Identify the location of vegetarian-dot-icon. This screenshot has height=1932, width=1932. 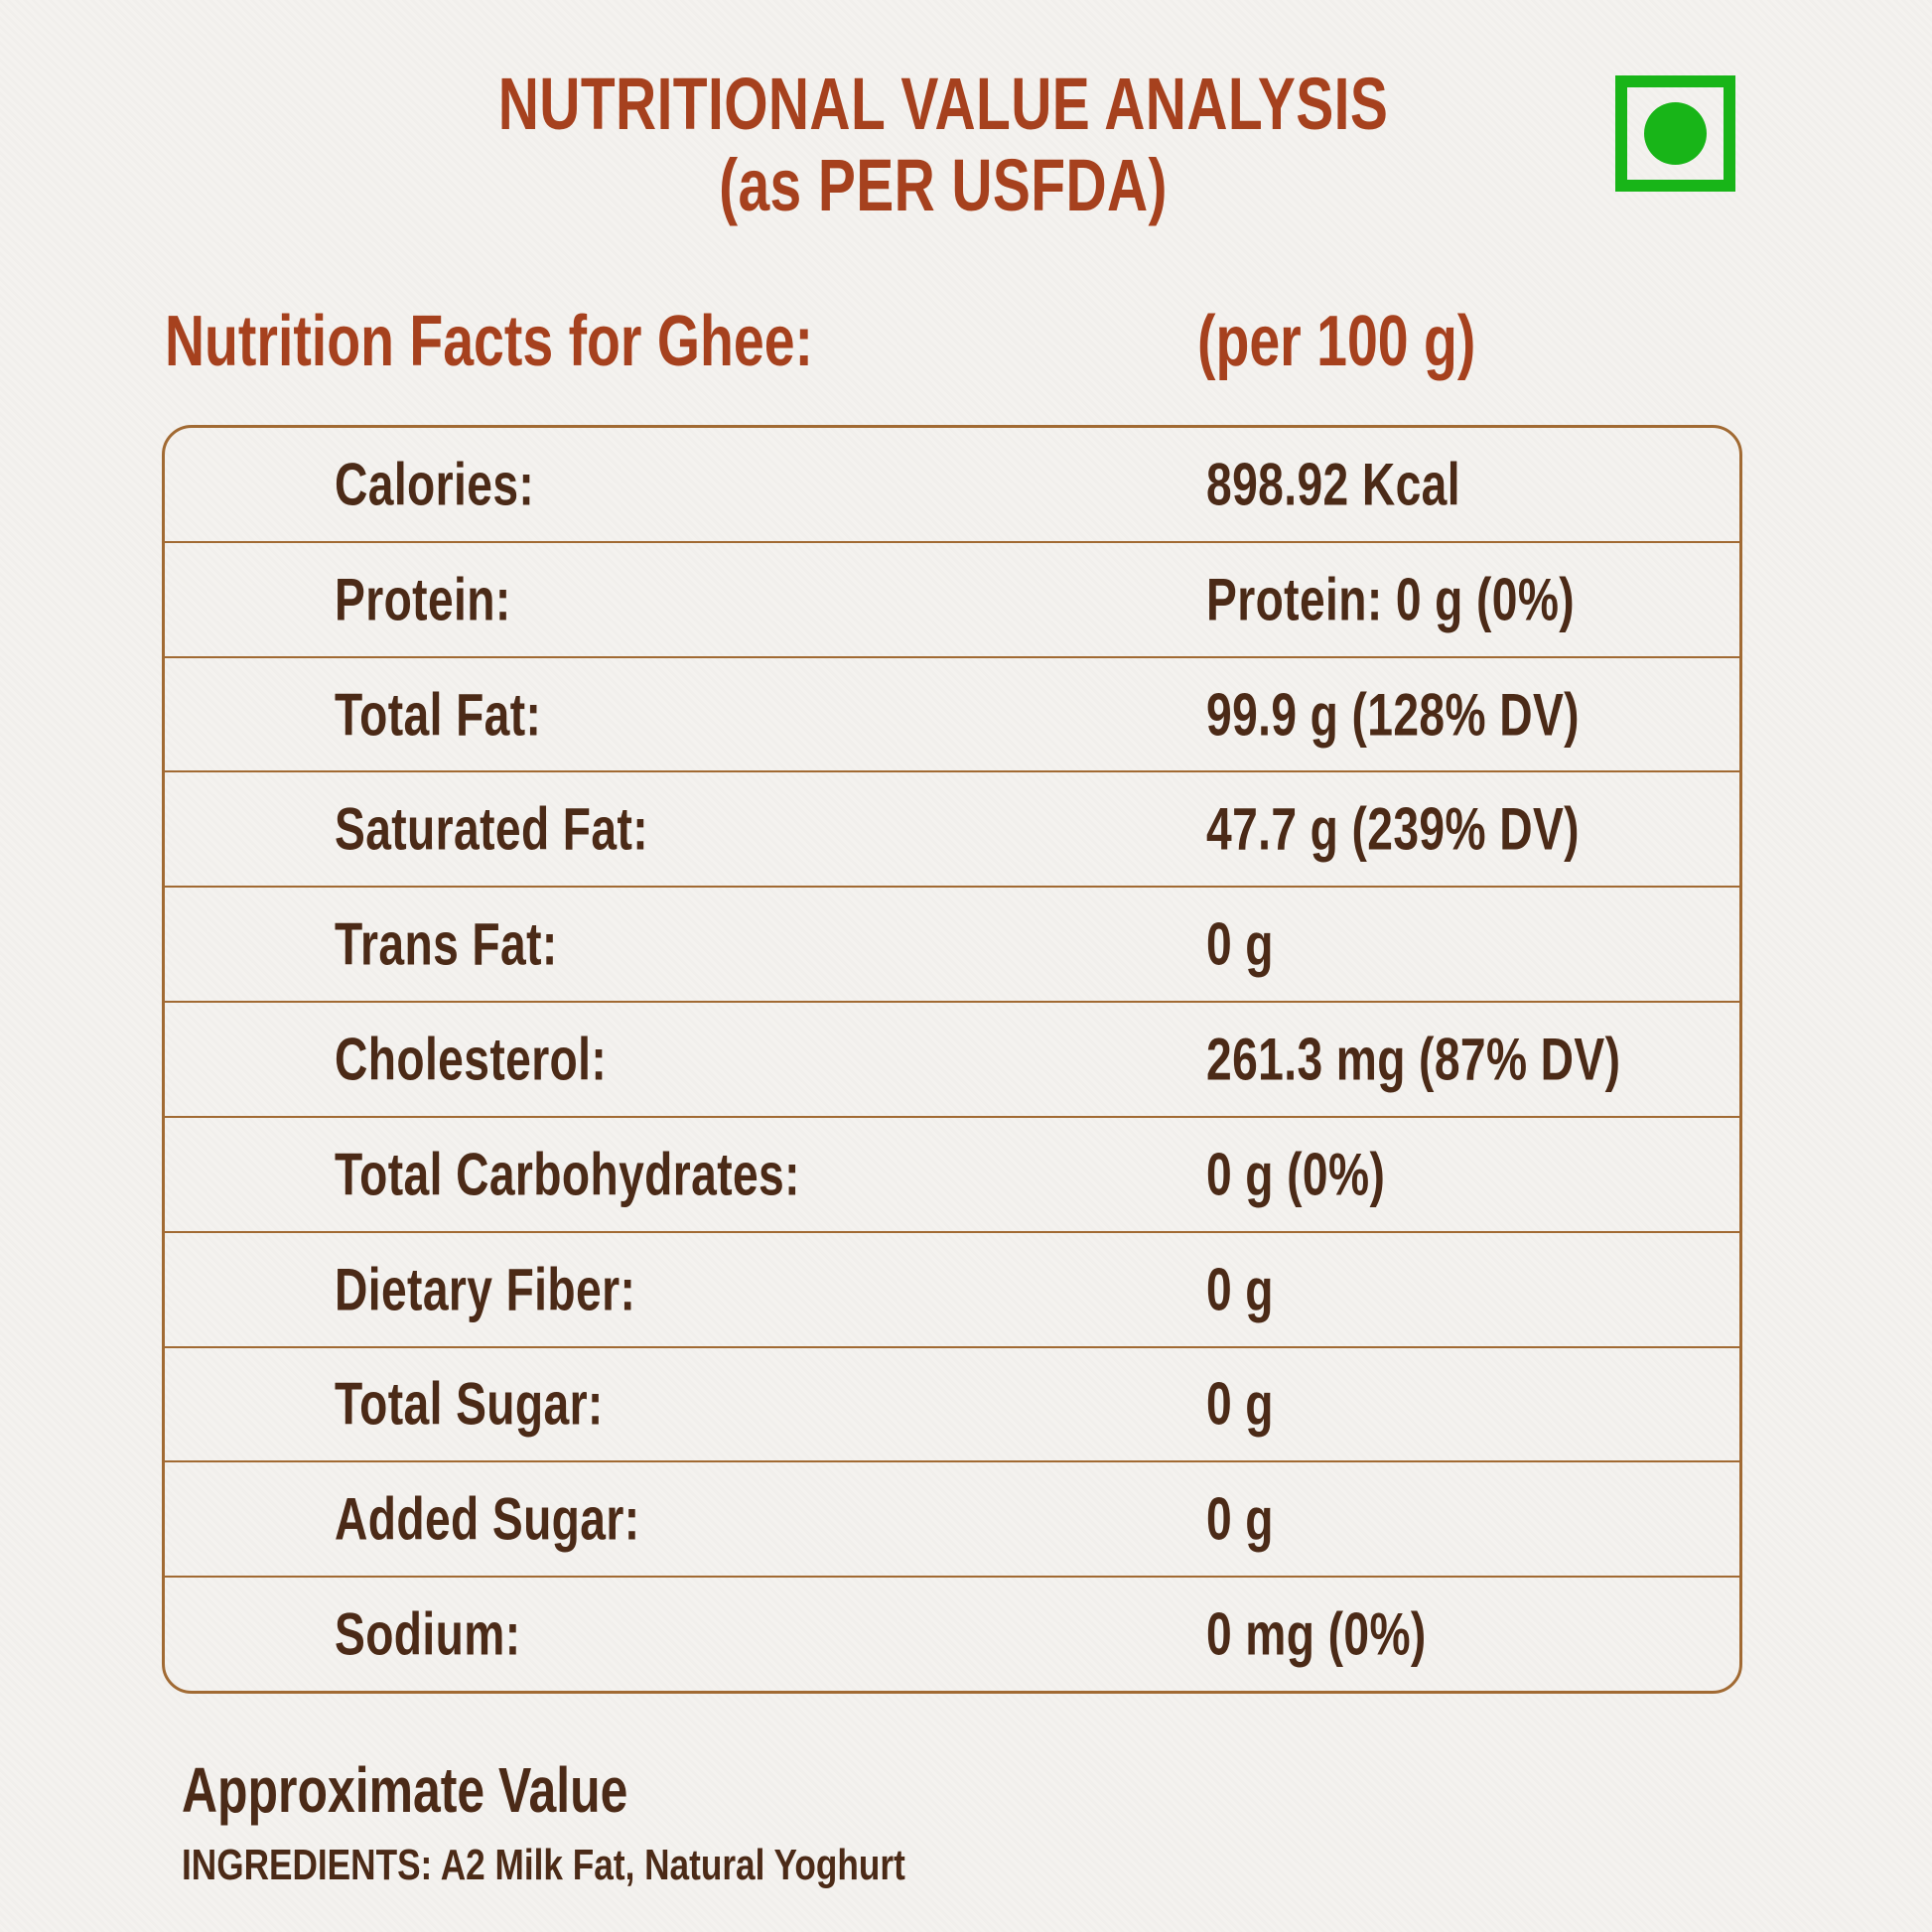
(1676, 134).